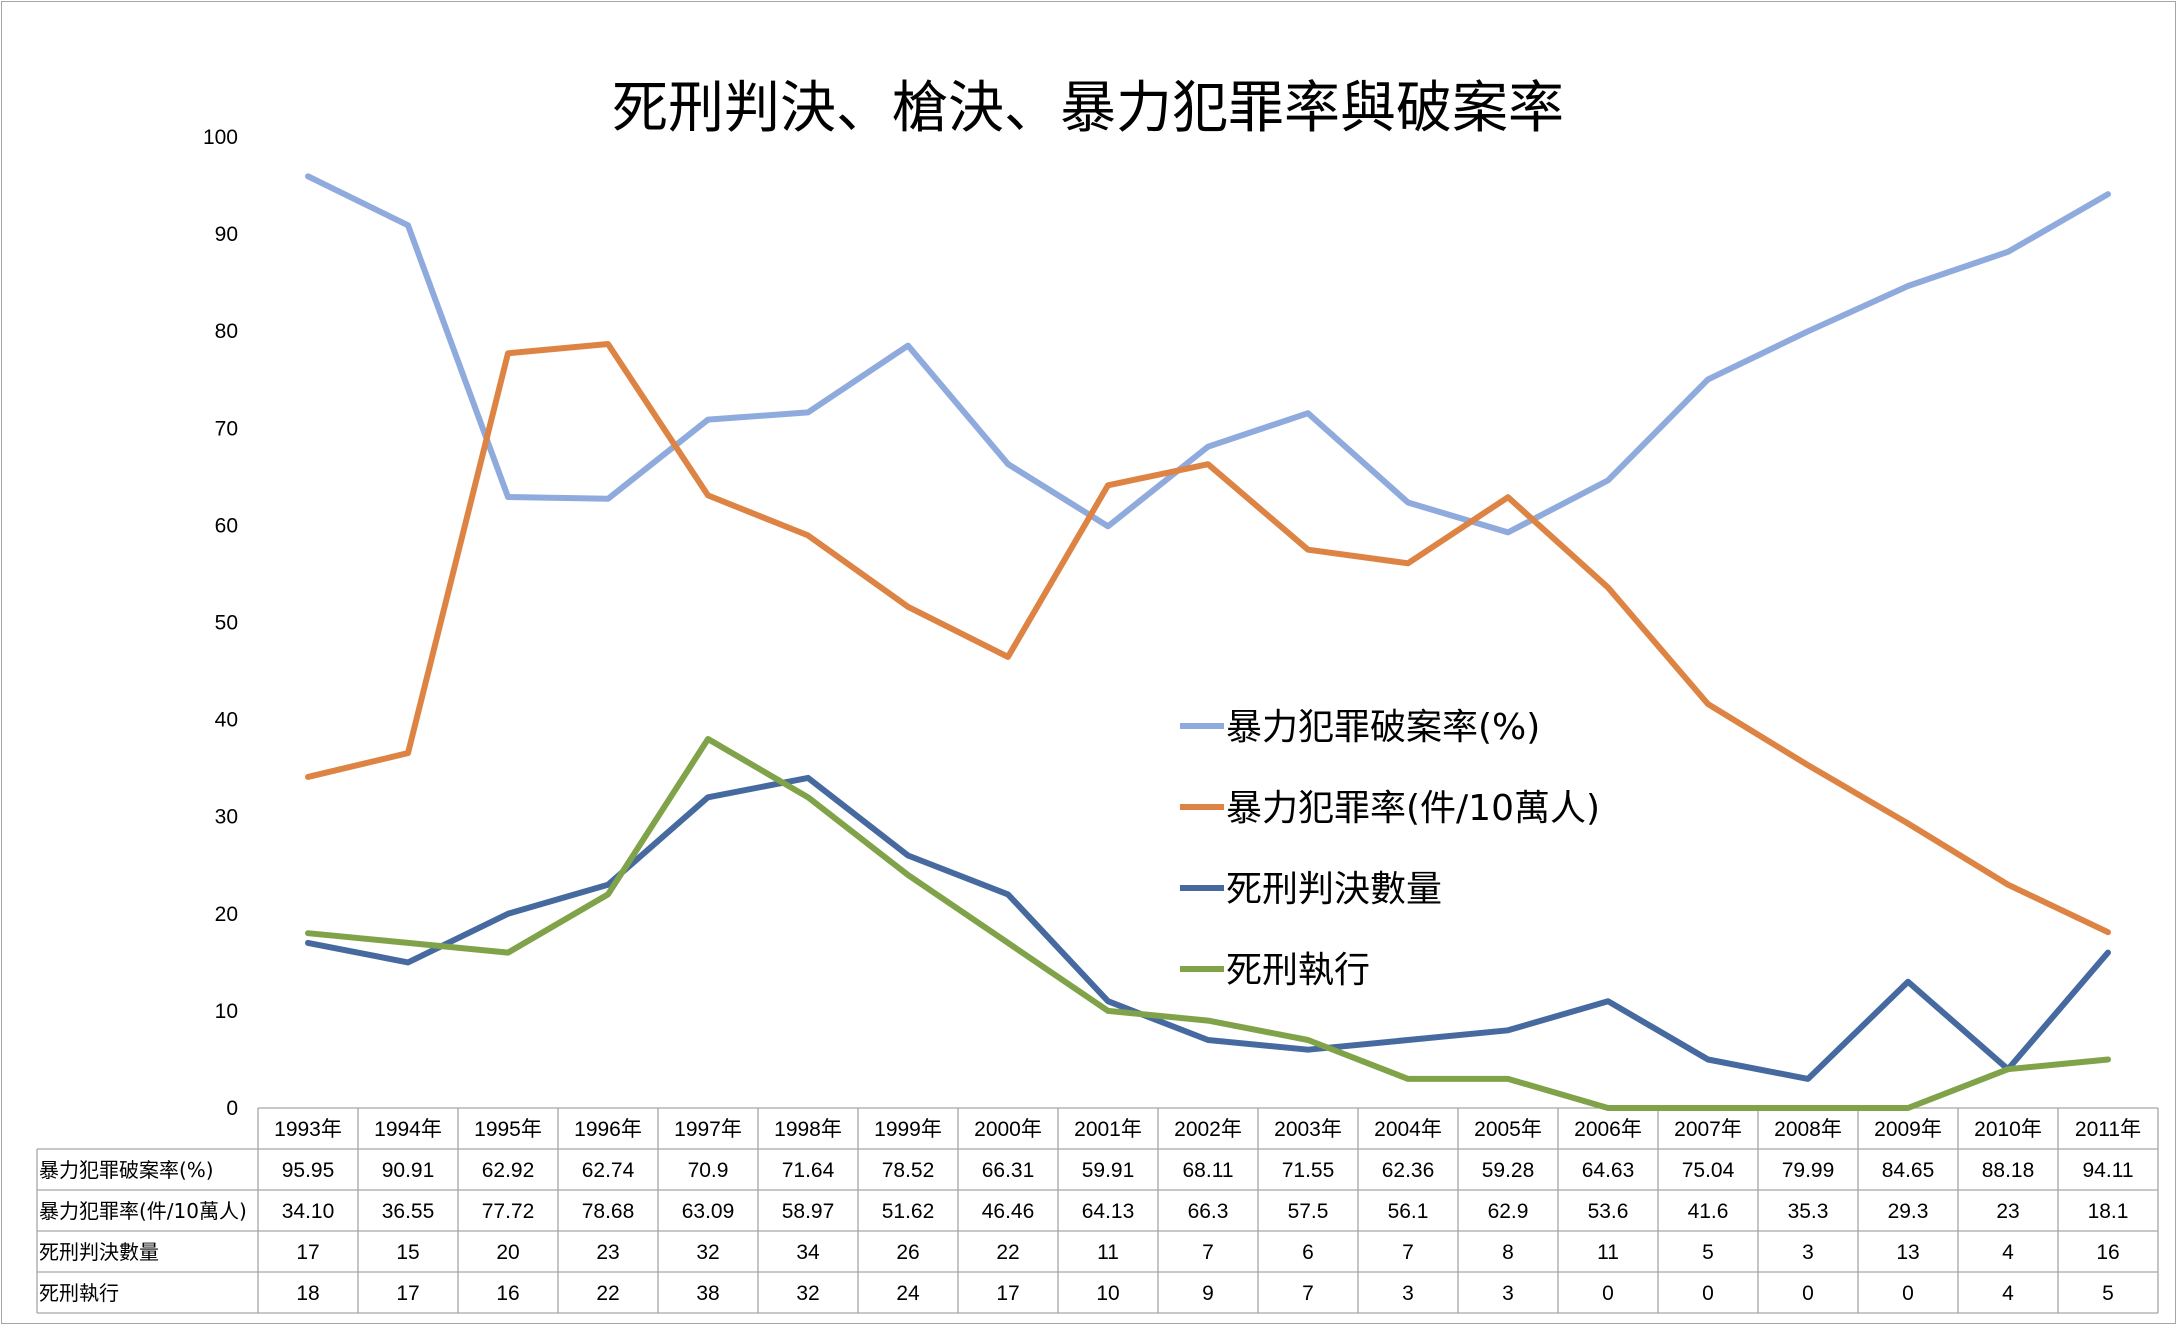 The height and width of the screenshot is (1325, 2177). What do you see at coordinates (1108, 1129) in the screenshot?
I see `x-category-label: 2001年` at bounding box center [1108, 1129].